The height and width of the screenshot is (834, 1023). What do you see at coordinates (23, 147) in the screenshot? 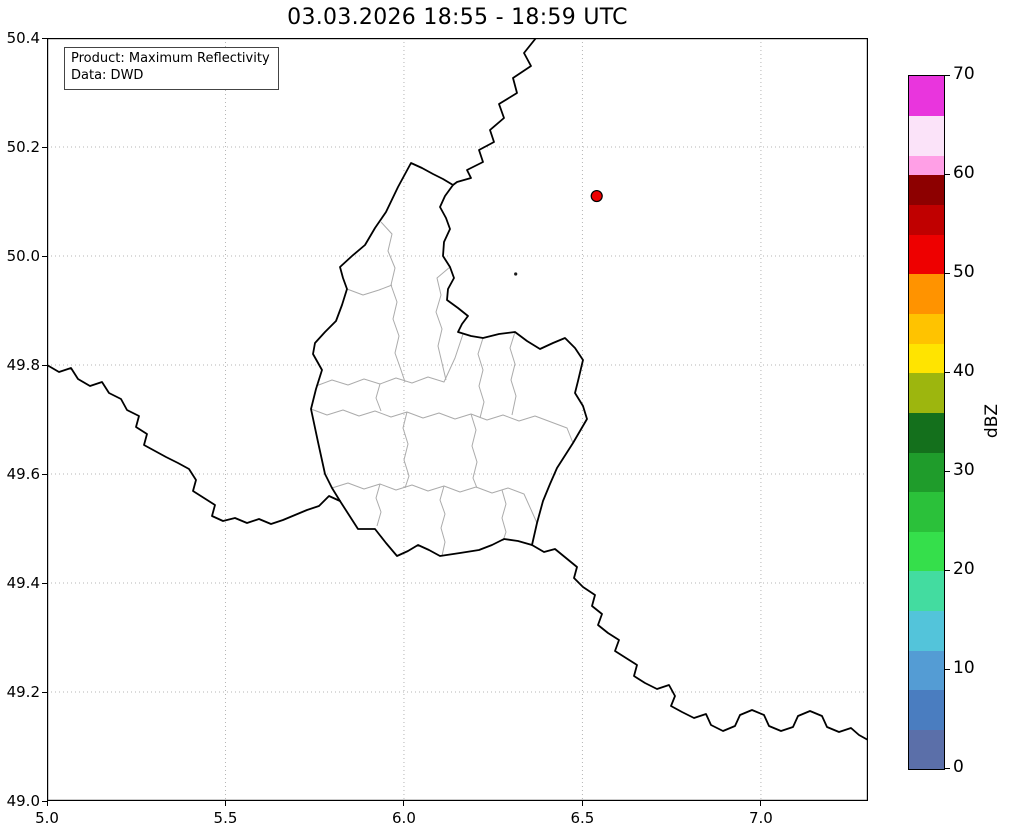
I see `y-tick-label: 50.2` at bounding box center [23, 147].